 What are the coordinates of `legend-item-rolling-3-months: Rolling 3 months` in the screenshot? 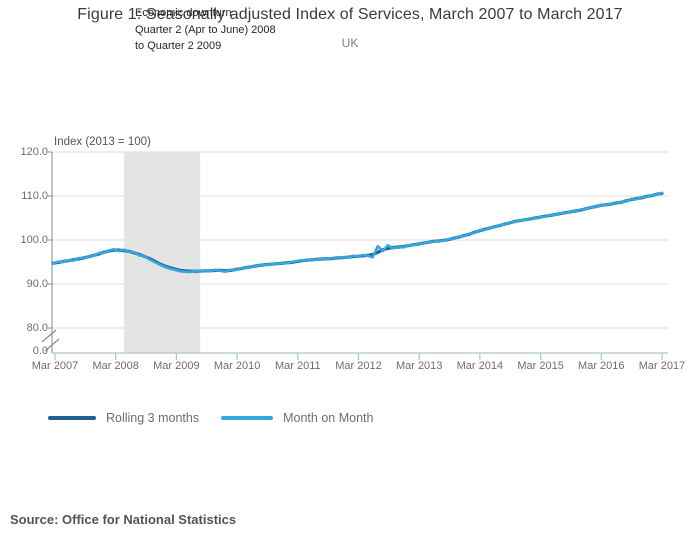 It's located at (123, 418).